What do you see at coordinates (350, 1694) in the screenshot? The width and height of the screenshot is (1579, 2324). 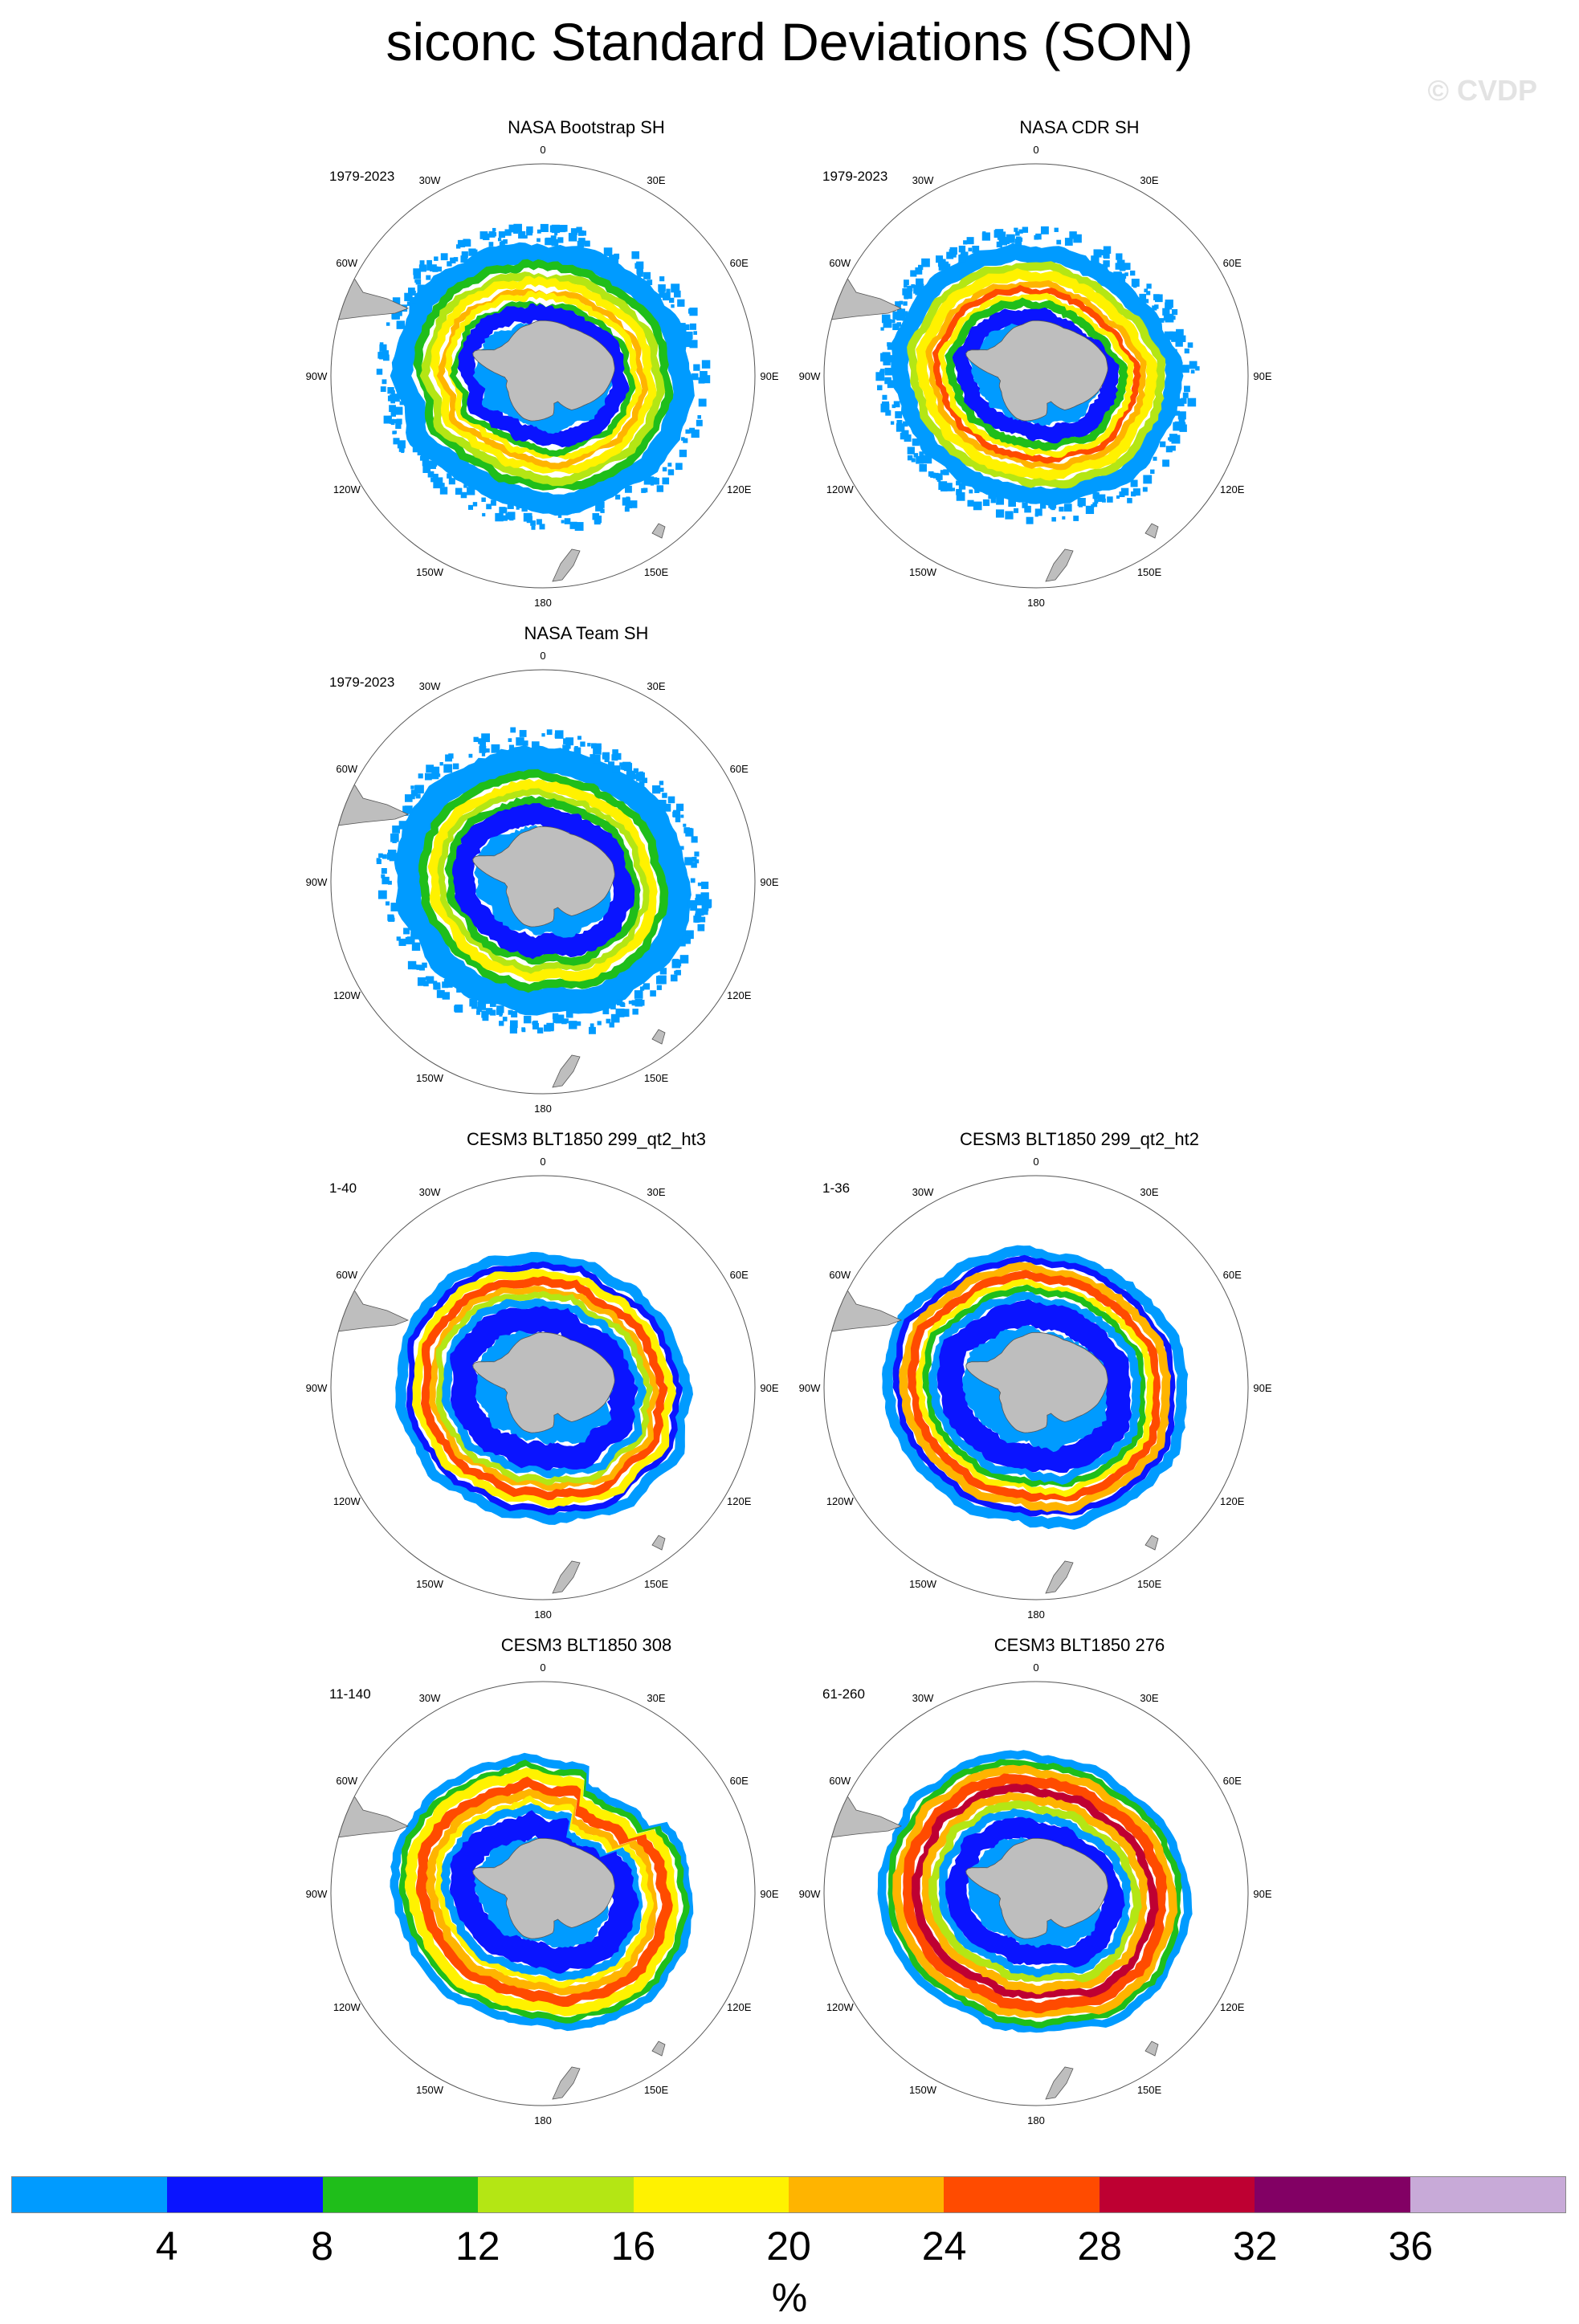 I see `panel-years: 11-140` at bounding box center [350, 1694].